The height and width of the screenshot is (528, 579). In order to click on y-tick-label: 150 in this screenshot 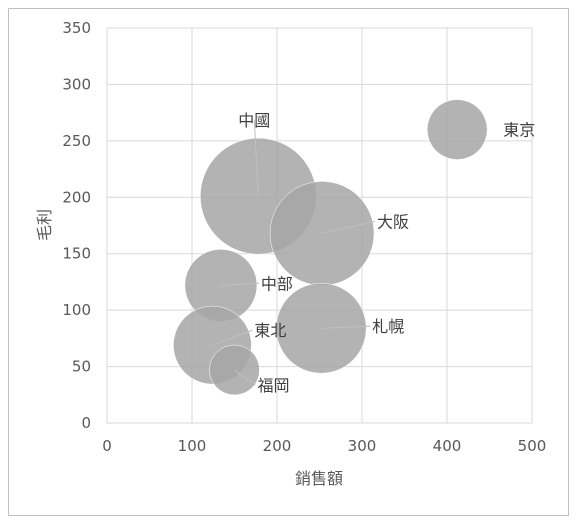, I will do `click(76, 254)`.